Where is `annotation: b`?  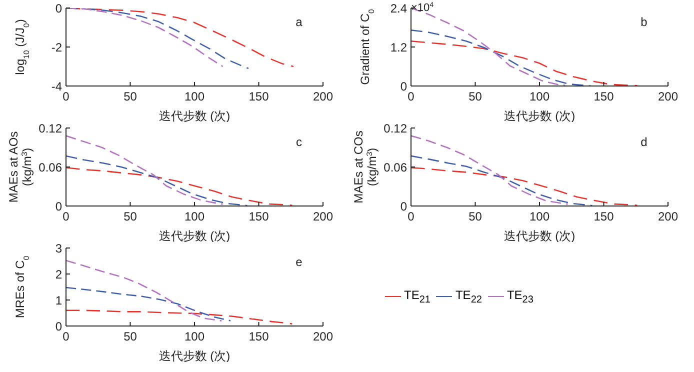
annotation: b is located at coordinates (644, 22).